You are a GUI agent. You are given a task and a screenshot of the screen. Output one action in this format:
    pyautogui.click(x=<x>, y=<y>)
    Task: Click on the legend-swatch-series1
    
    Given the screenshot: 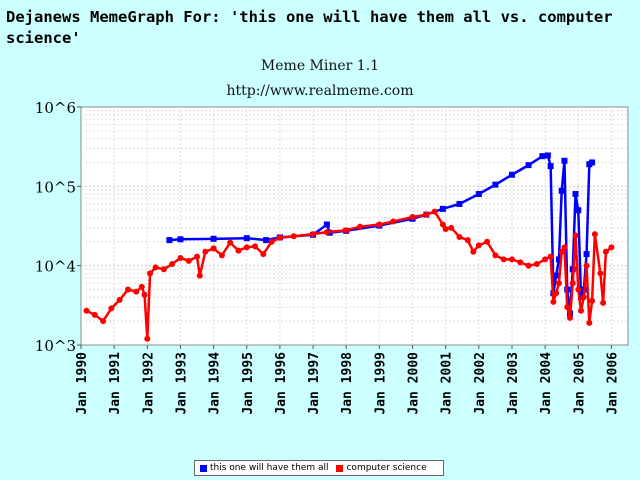 What is the action you would take?
    pyautogui.click(x=203, y=468)
    